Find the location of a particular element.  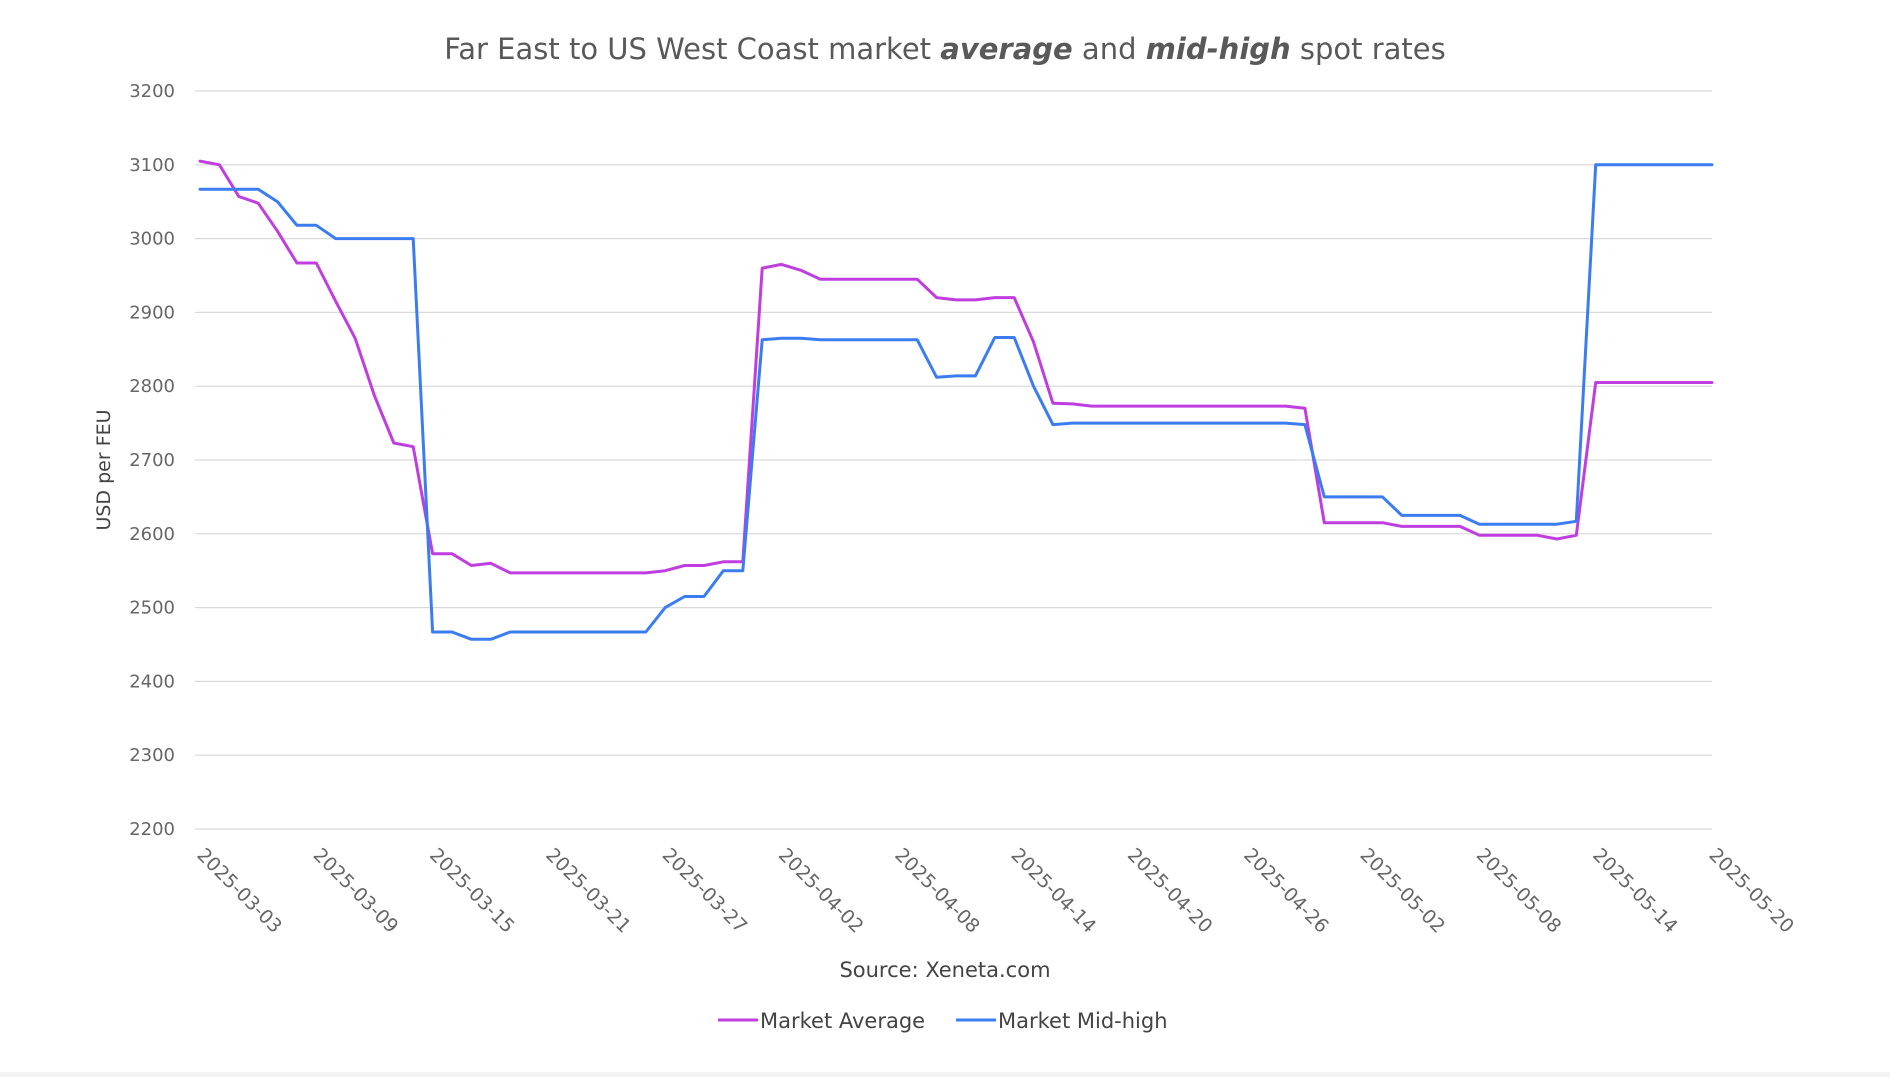

x-tick-label: 2025-04-08 is located at coordinates (937, 891).